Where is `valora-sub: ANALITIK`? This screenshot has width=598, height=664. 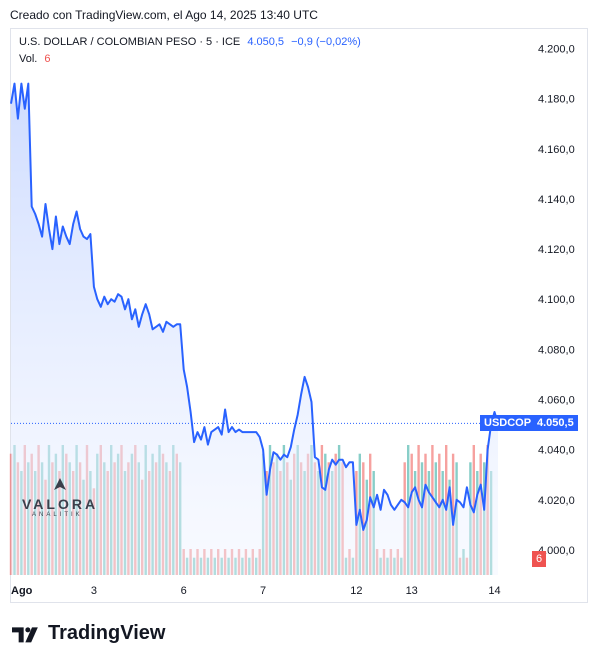 valora-sub: ANALITIK is located at coordinates (57, 515).